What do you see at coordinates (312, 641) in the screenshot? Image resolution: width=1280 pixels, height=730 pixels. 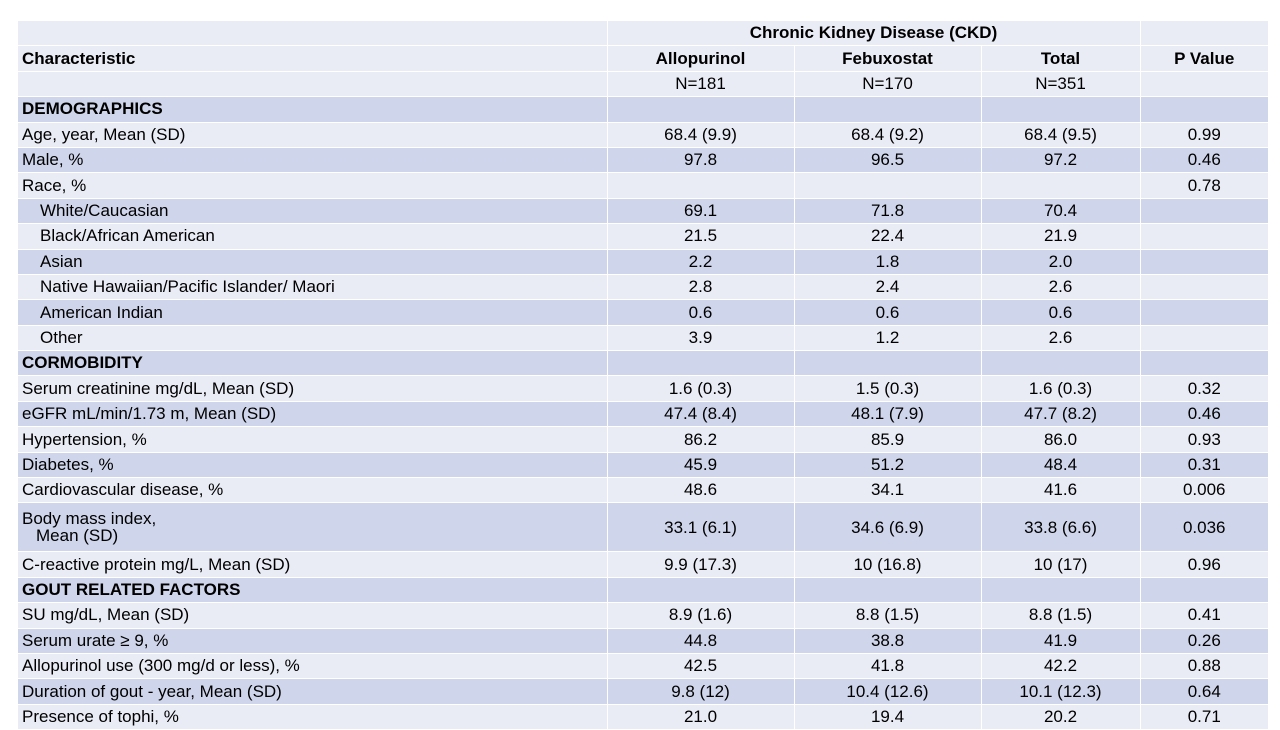 I see `row-label: Serum urate ≥ 9, %` at bounding box center [312, 641].